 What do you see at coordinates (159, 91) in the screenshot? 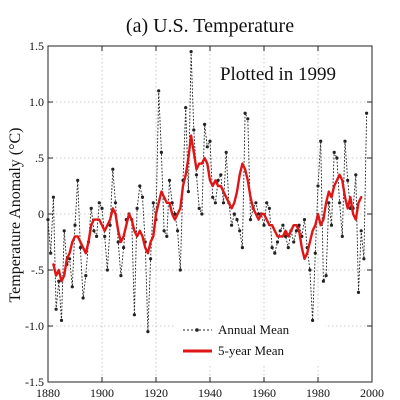
I see `annual-point-1921` at bounding box center [159, 91].